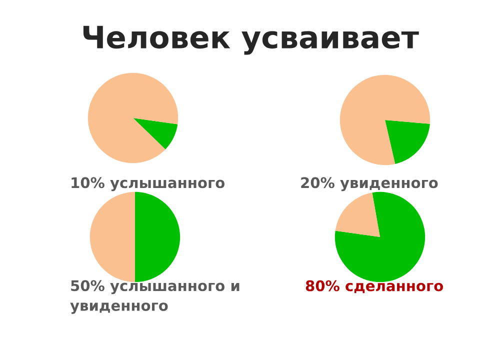 The height and width of the screenshot is (348, 500). What do you see at coordinates (369, 184) in the screenshot?
I see `text: 20% увиденного` at bounding box center [369, 184].